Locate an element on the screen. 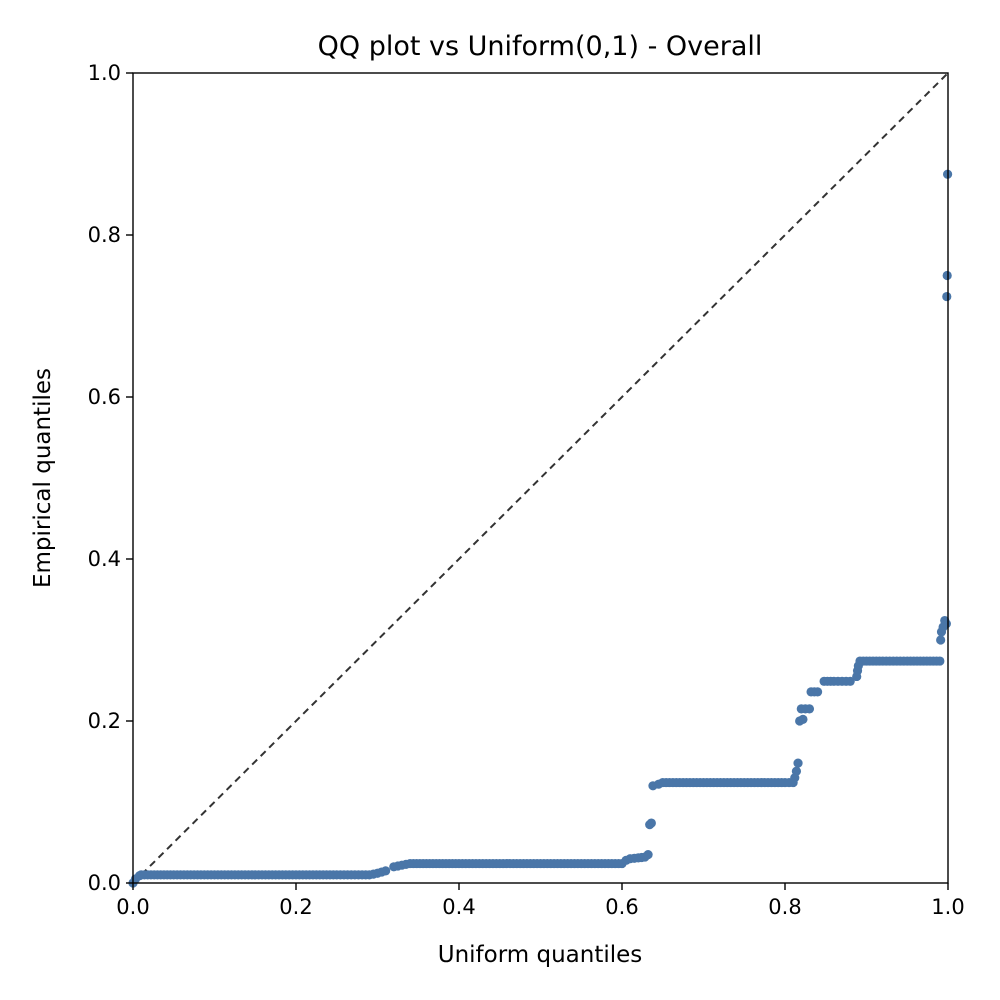  y-tick-label: 0.6 is located at coordinates (104, 397).